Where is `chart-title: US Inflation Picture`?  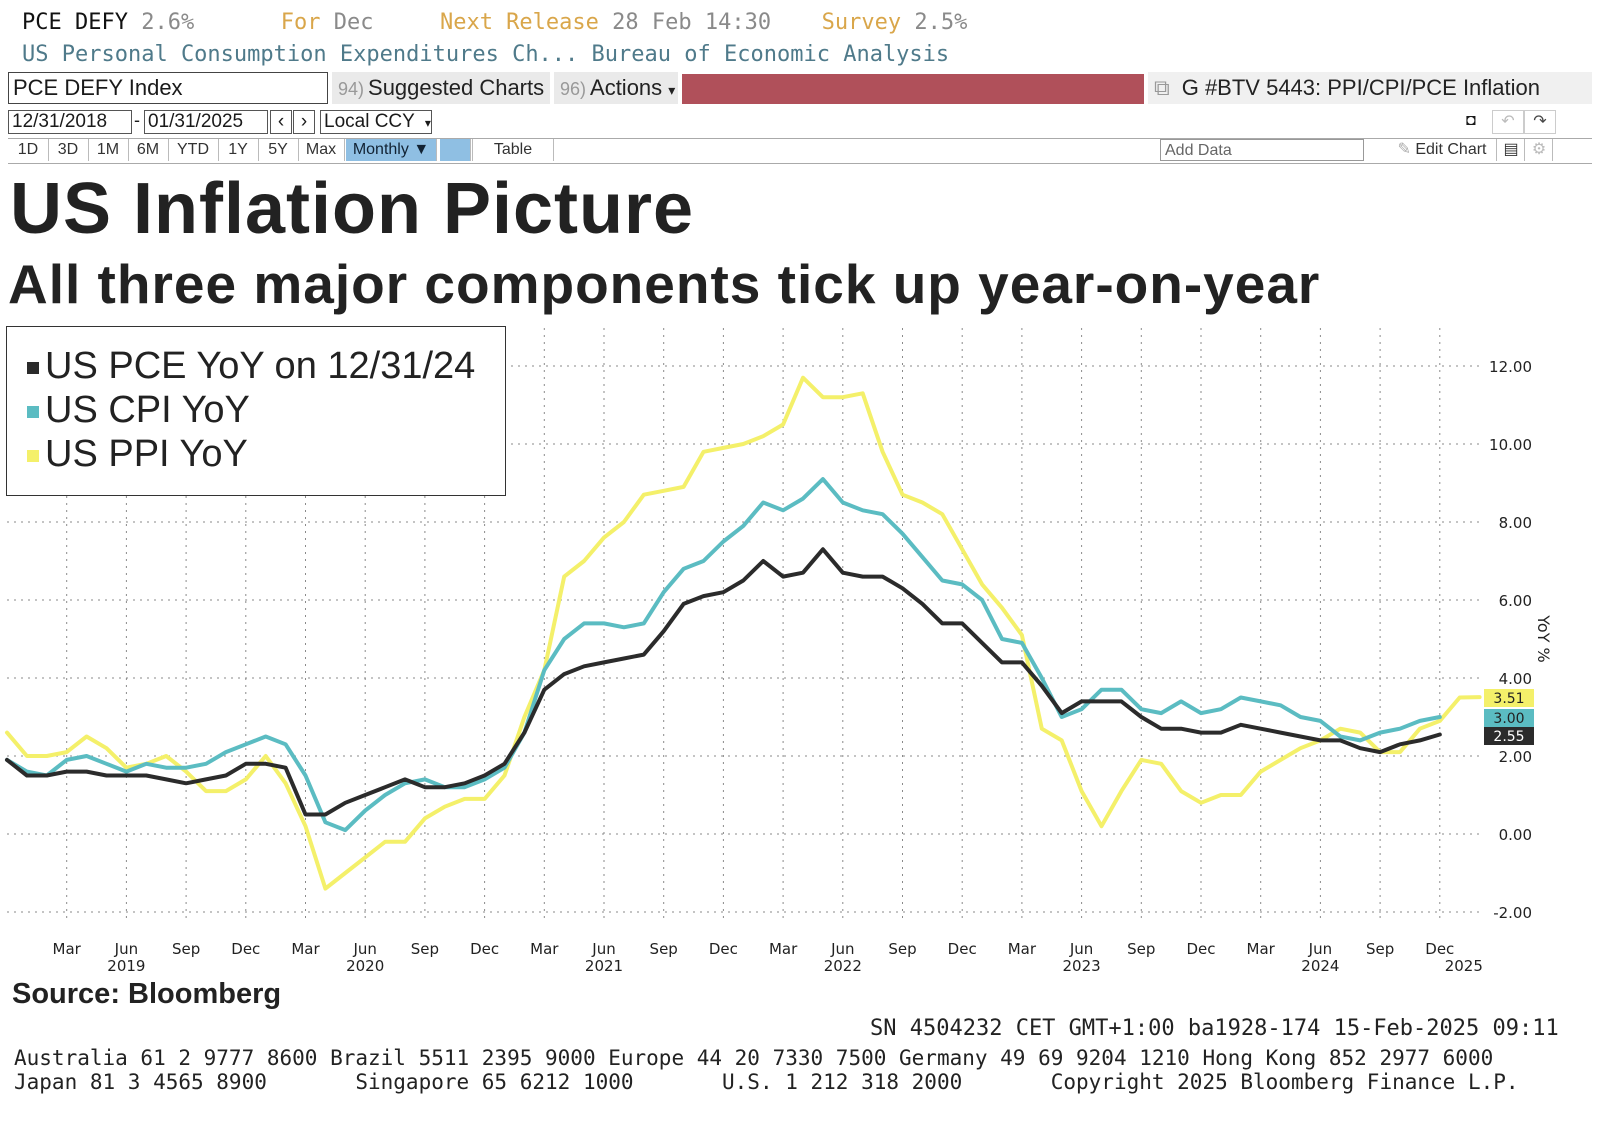
chart-title: US Inflation Picture is located at coordinates (352, 209).